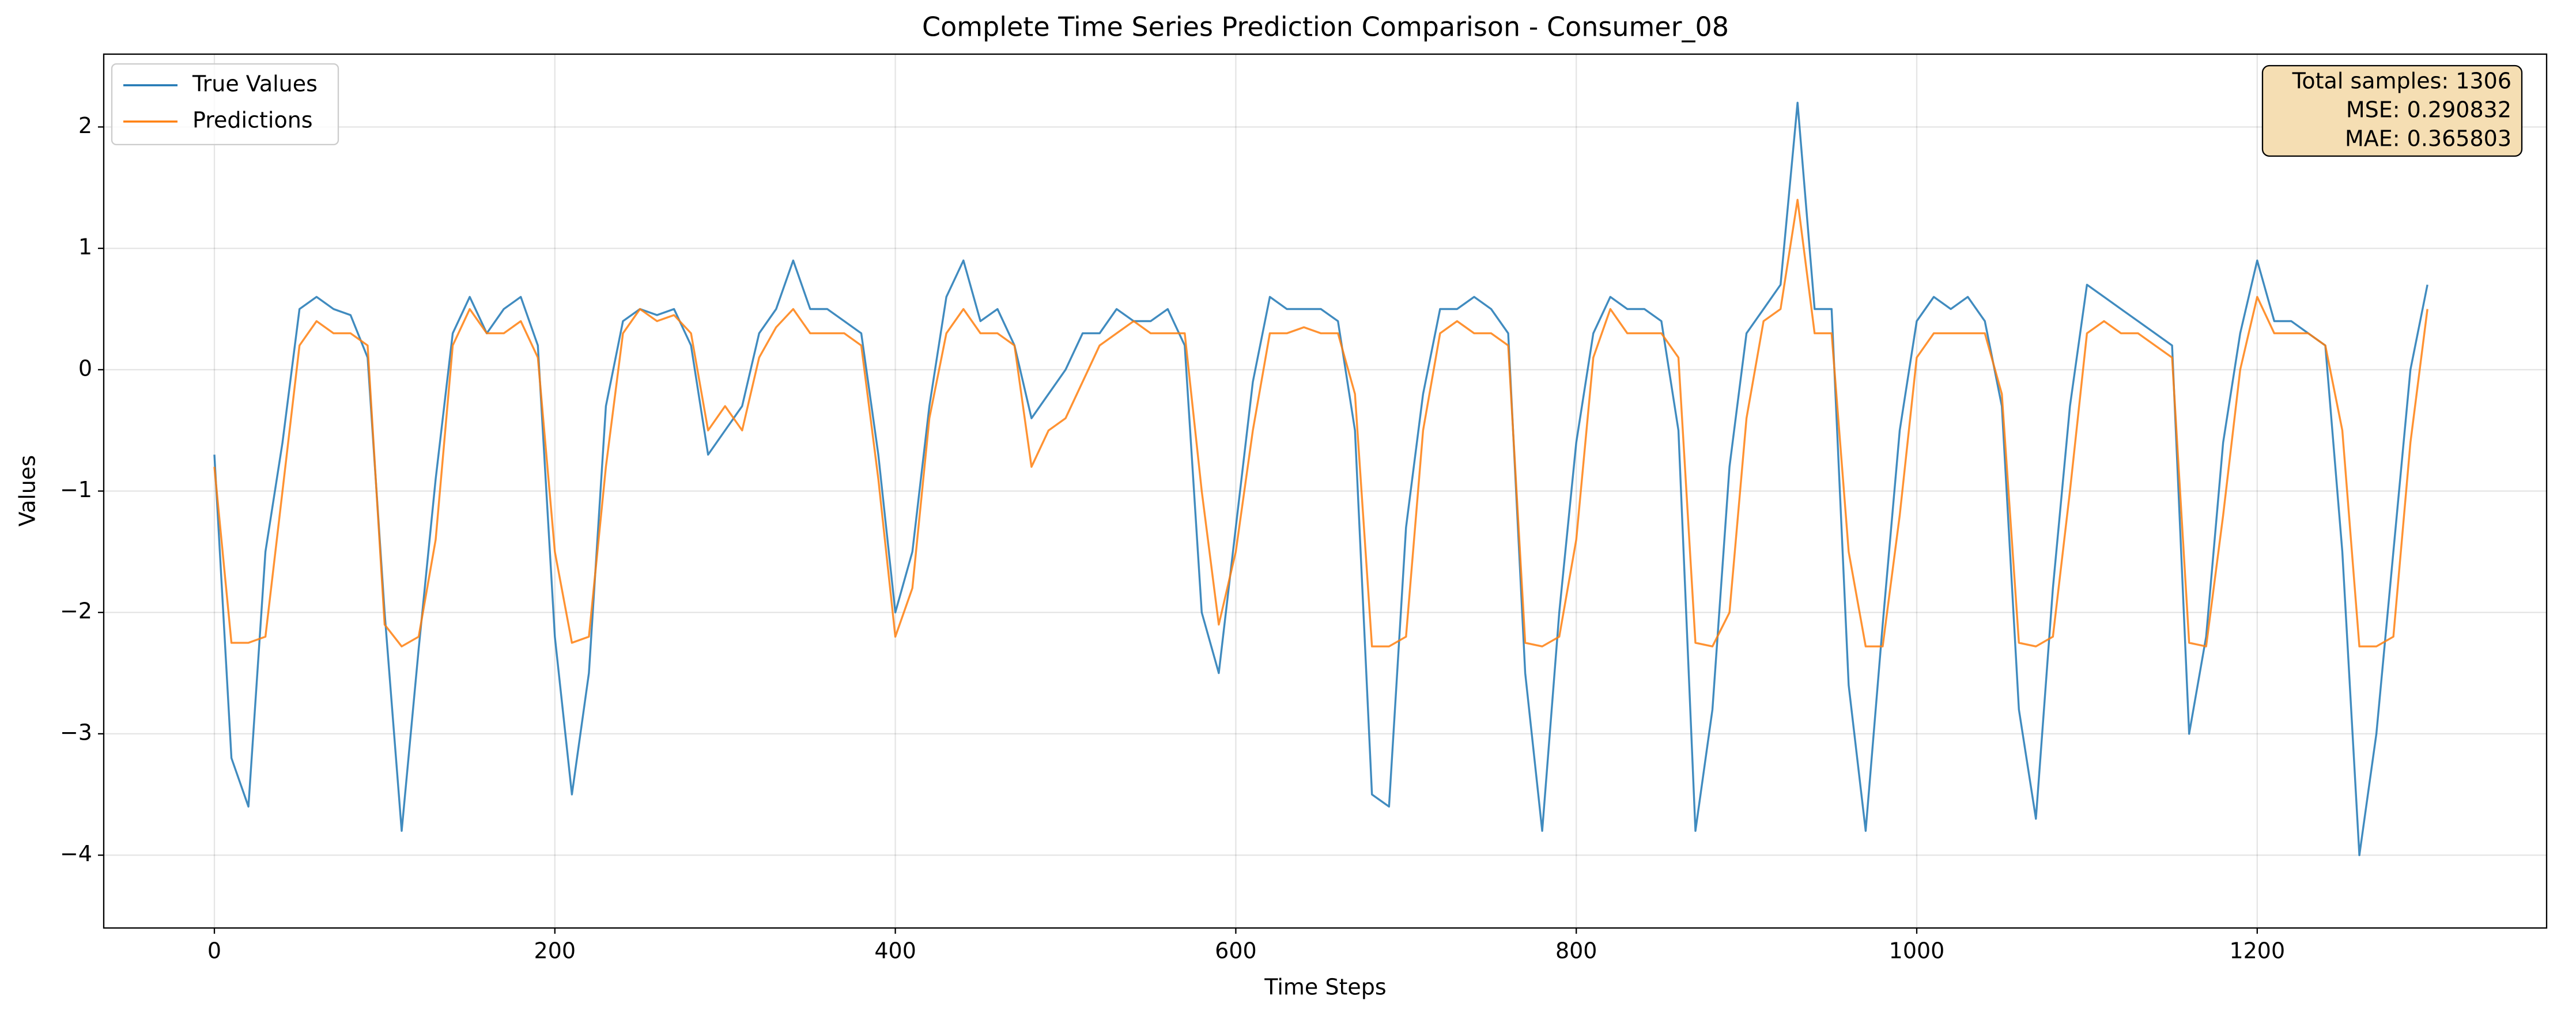  Describe the element at coordinates (27, 490) in the screenshot. I see `y-axis-label: Values` at that location.